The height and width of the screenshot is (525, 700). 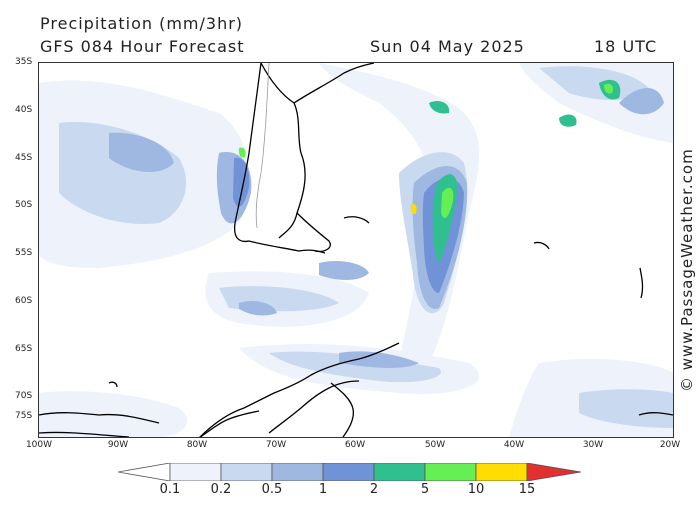 What do you see at coordinates (142, 46) in the screenshot?
I see `forecast-subtitle: GFS 084 Hour Forecast` at bounding box center [142, 46].